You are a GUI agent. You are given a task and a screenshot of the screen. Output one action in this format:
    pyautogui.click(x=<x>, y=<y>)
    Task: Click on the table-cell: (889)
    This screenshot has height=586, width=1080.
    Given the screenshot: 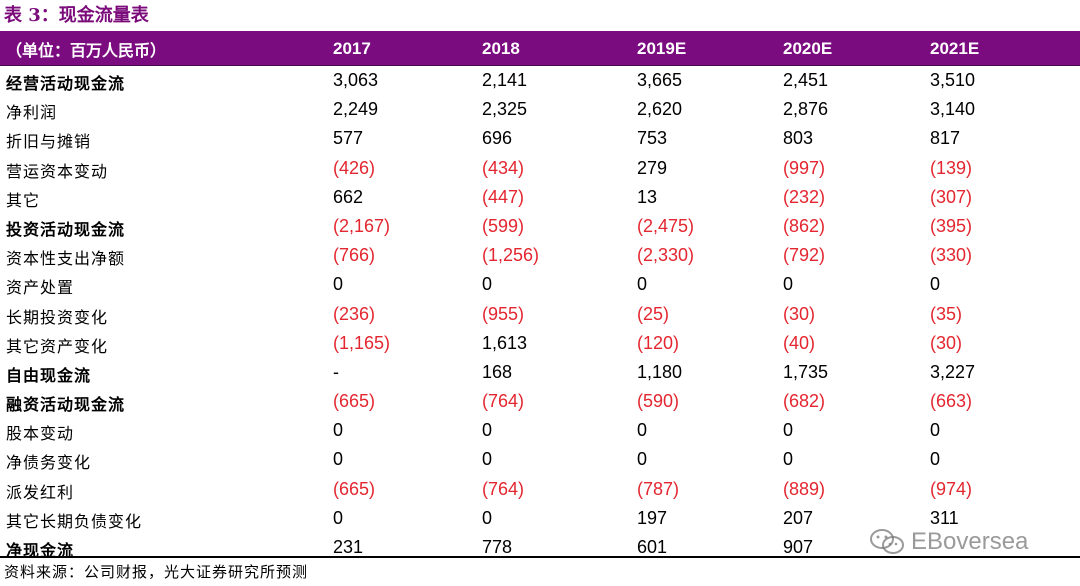 What is the action you would take?
    pyautogui.click(x=804, y=488)
    